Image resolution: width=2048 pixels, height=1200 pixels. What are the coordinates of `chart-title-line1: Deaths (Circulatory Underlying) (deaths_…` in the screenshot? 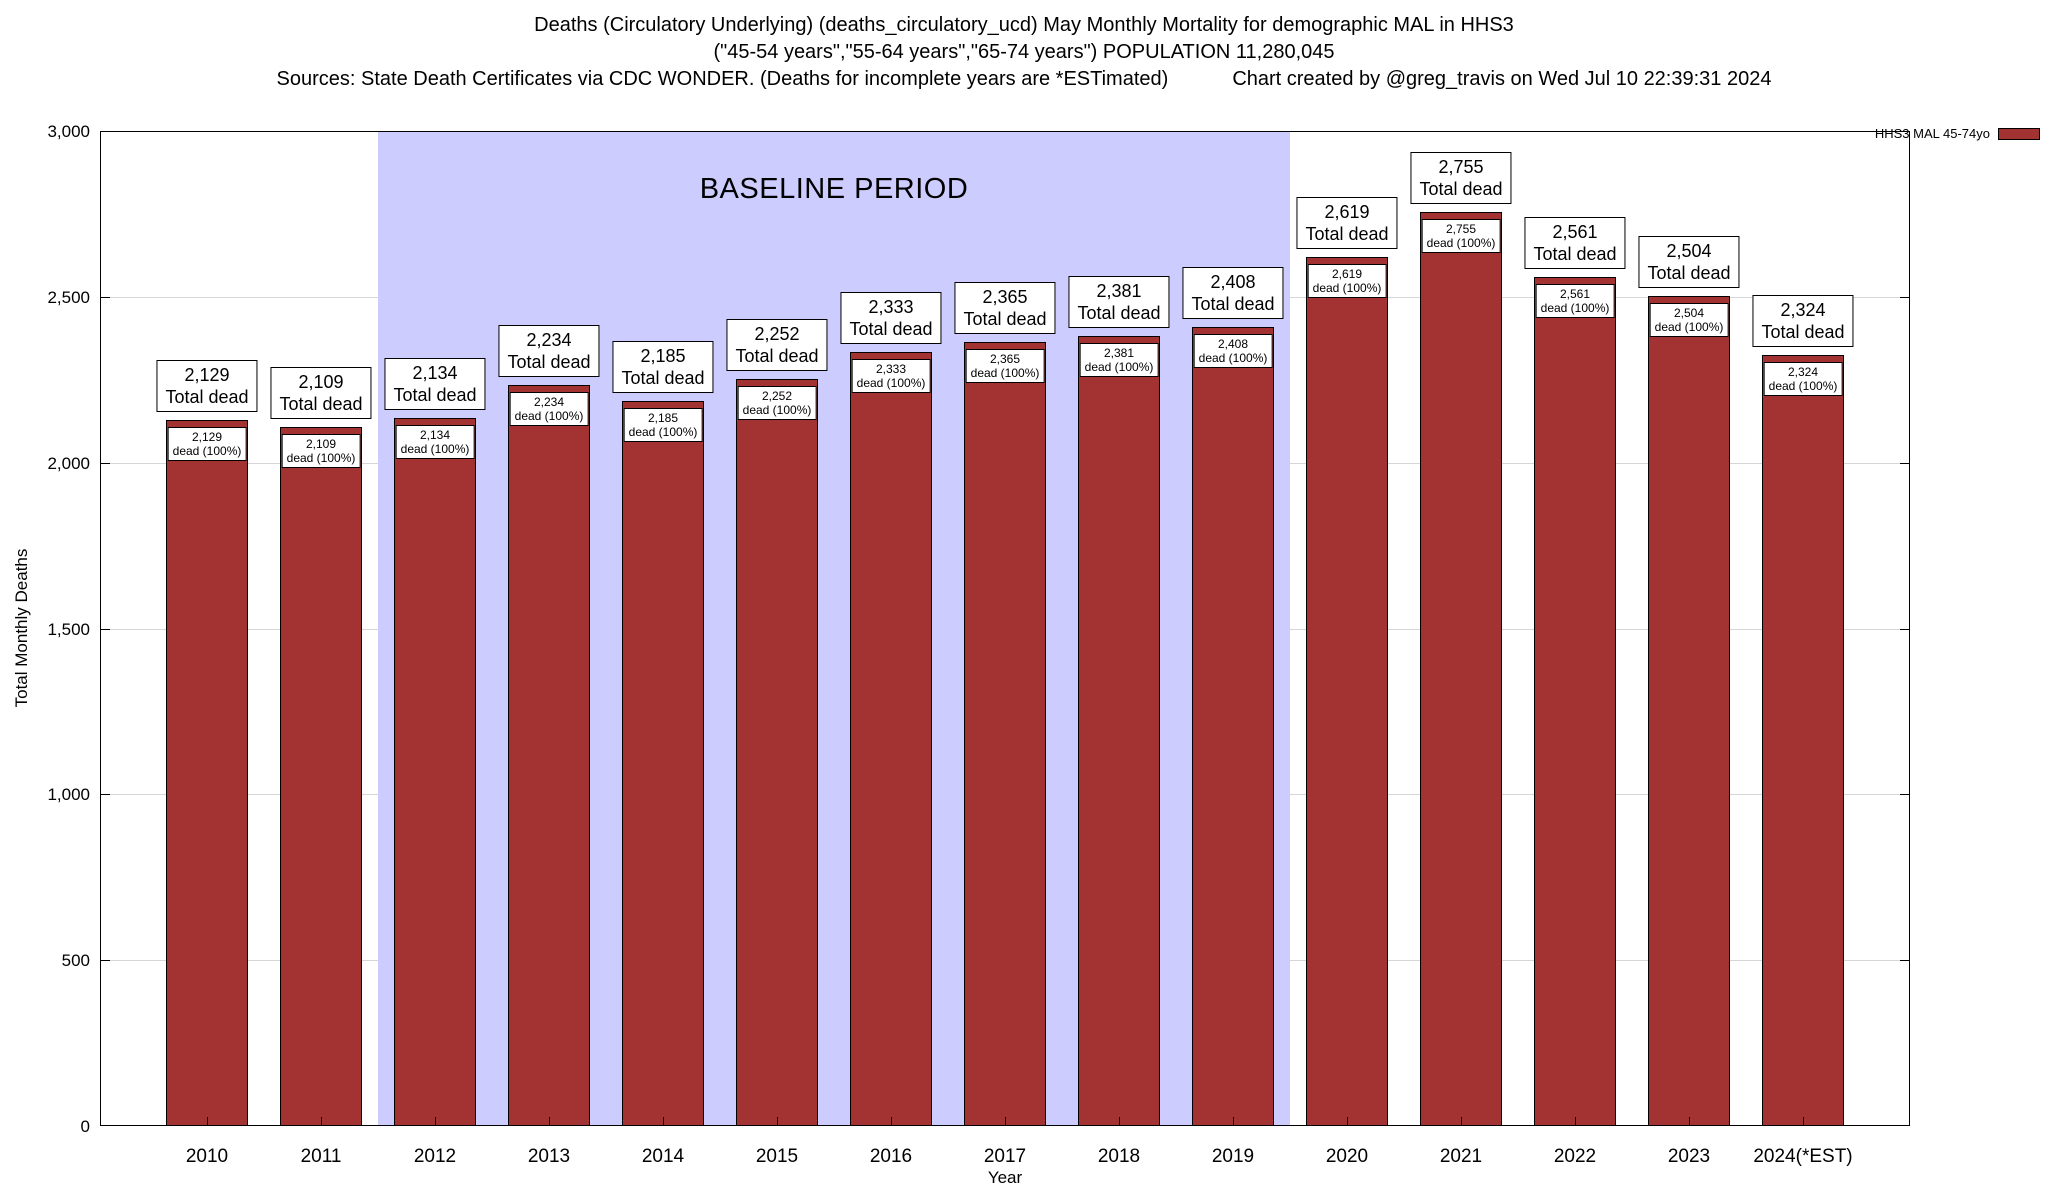 It's located at (1024, 25).